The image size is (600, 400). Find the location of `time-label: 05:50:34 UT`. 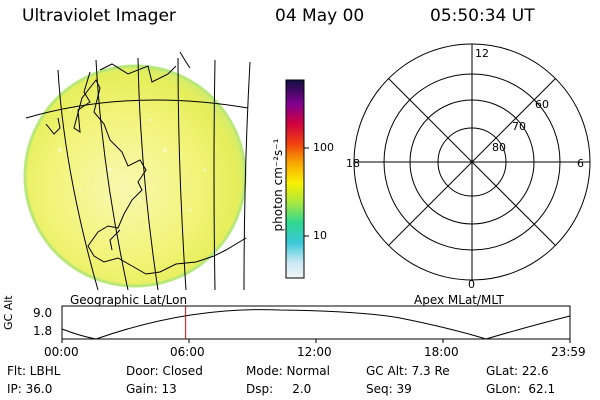

time-label: 05:50:34 UT is located at coordinates (482, 16).